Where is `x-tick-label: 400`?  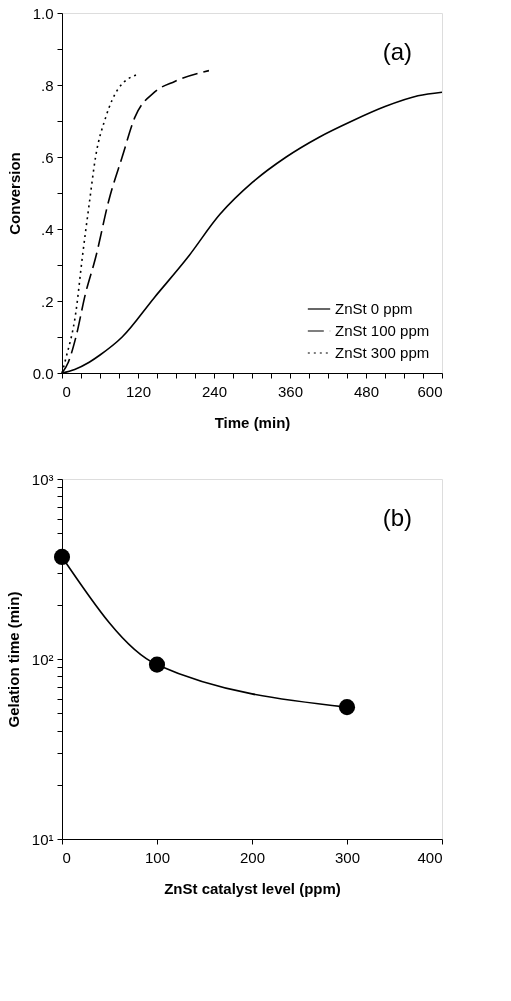 x-tick-label: 400 is located at coordinates (430, 857).